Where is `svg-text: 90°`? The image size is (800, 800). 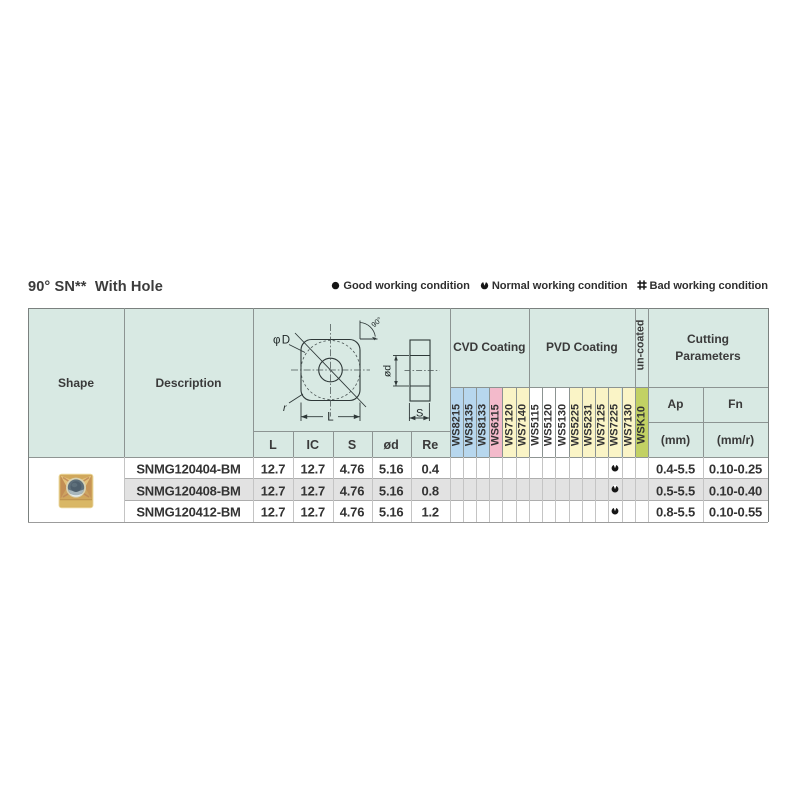
svg-text: 90° is located at coordinates (376, 322).